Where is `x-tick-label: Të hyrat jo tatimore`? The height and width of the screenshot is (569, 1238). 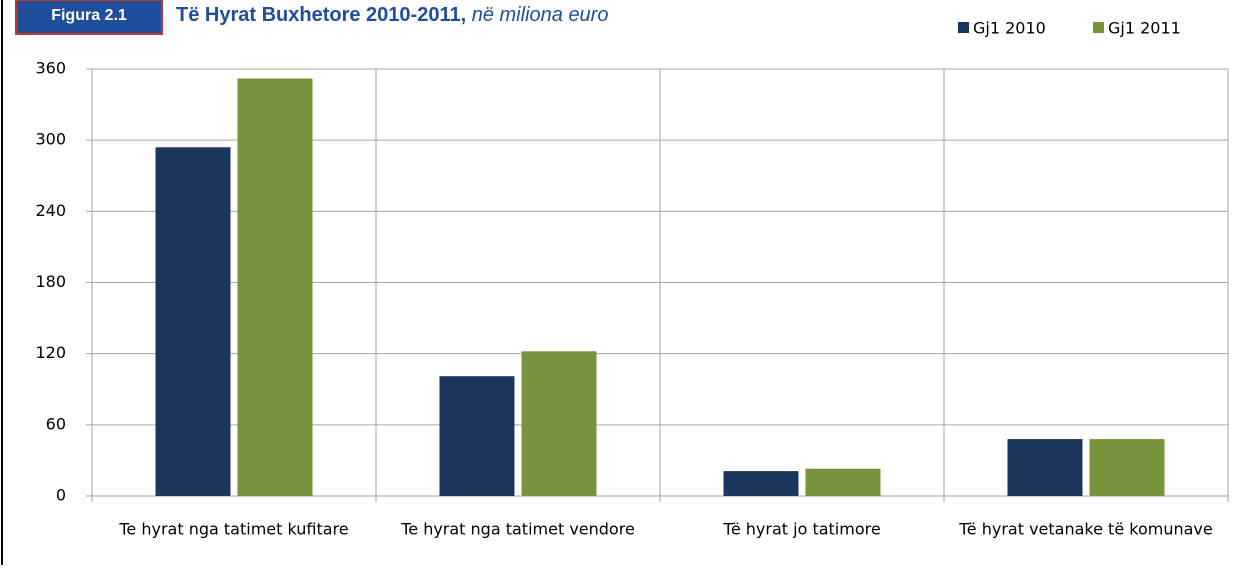
x-tick-label: Të hyrat jo tatimore is located at coordinates (801, 529).